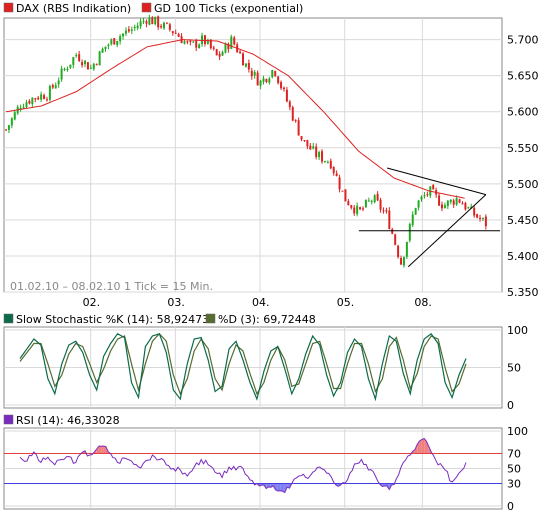 This screenshot has width=545, height=520. What do you see at coordinates (146, 7) in the screenshot?
I see `legend-swatch-ma` at bounding box center [146, 7].